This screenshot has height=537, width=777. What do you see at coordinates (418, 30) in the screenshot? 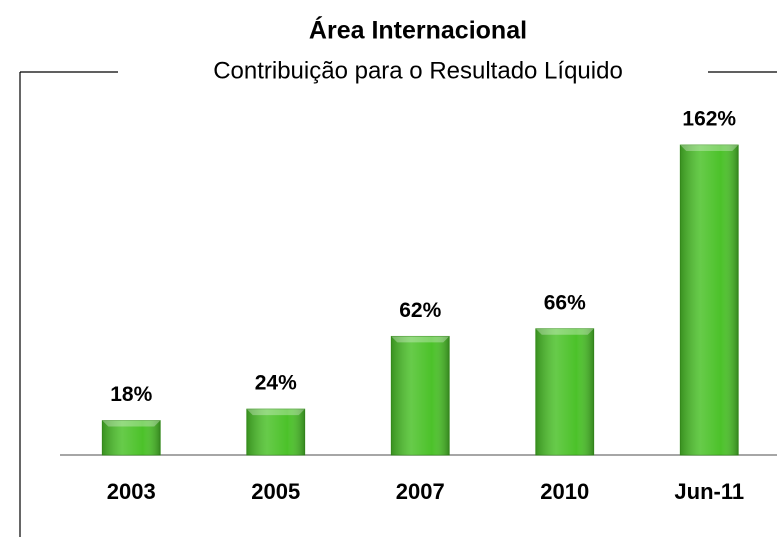
I see `chart-title: Área Internacional` at bounding box center [418, 30].